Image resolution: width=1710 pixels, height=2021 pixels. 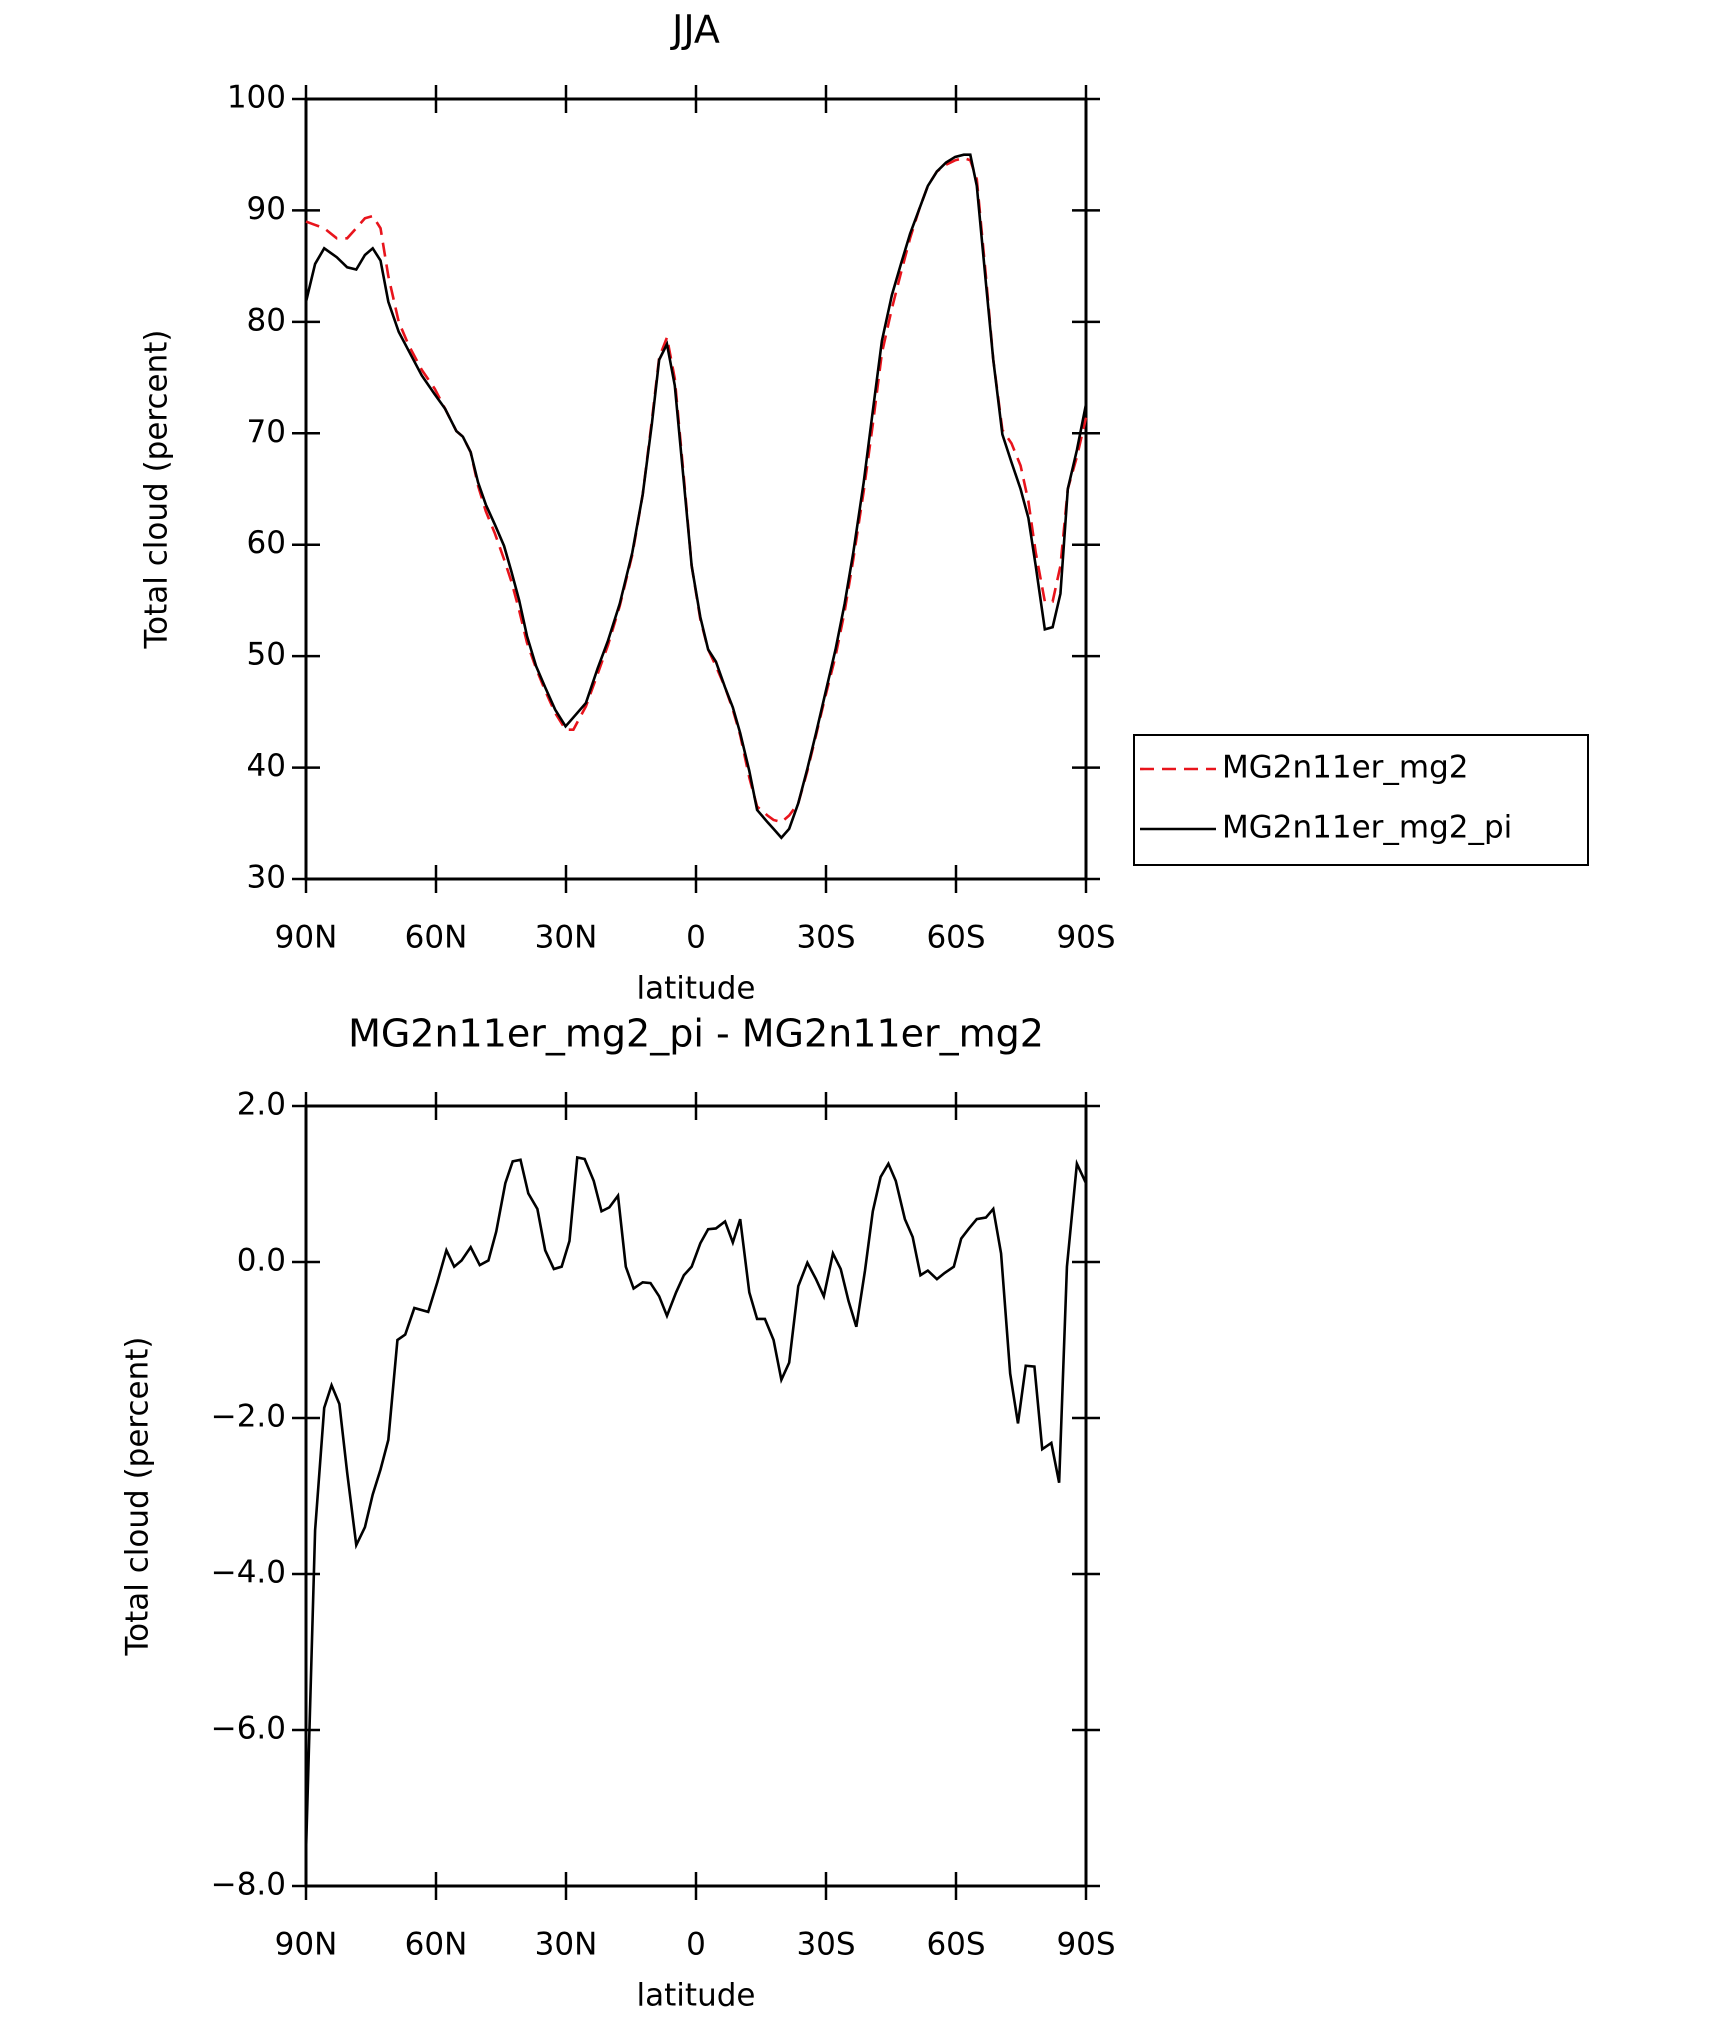 I want to click on legend-box, so click(x=1361, y=800).